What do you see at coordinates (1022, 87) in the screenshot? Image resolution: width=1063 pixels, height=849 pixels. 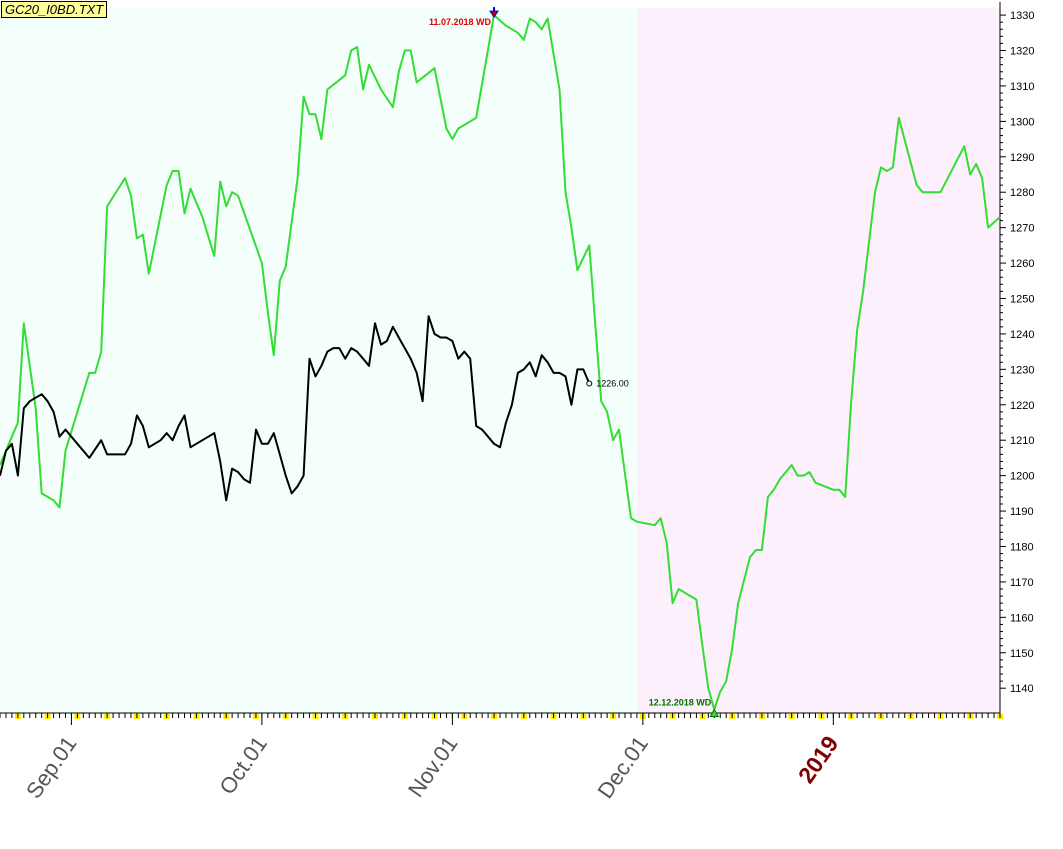 I see `y-tick-label: 1310` at bounding box center [1022, 87].